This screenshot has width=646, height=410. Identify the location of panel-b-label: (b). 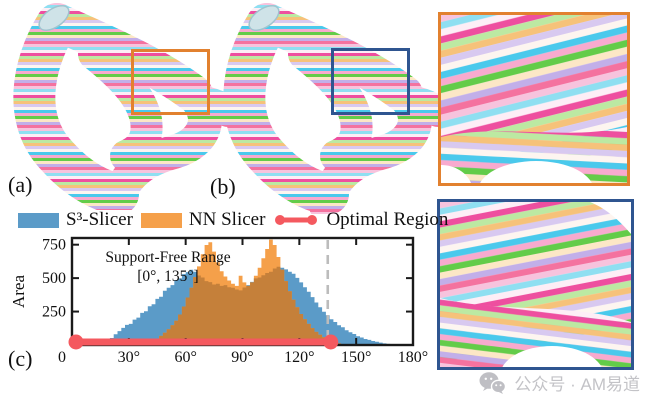
(223, 186).